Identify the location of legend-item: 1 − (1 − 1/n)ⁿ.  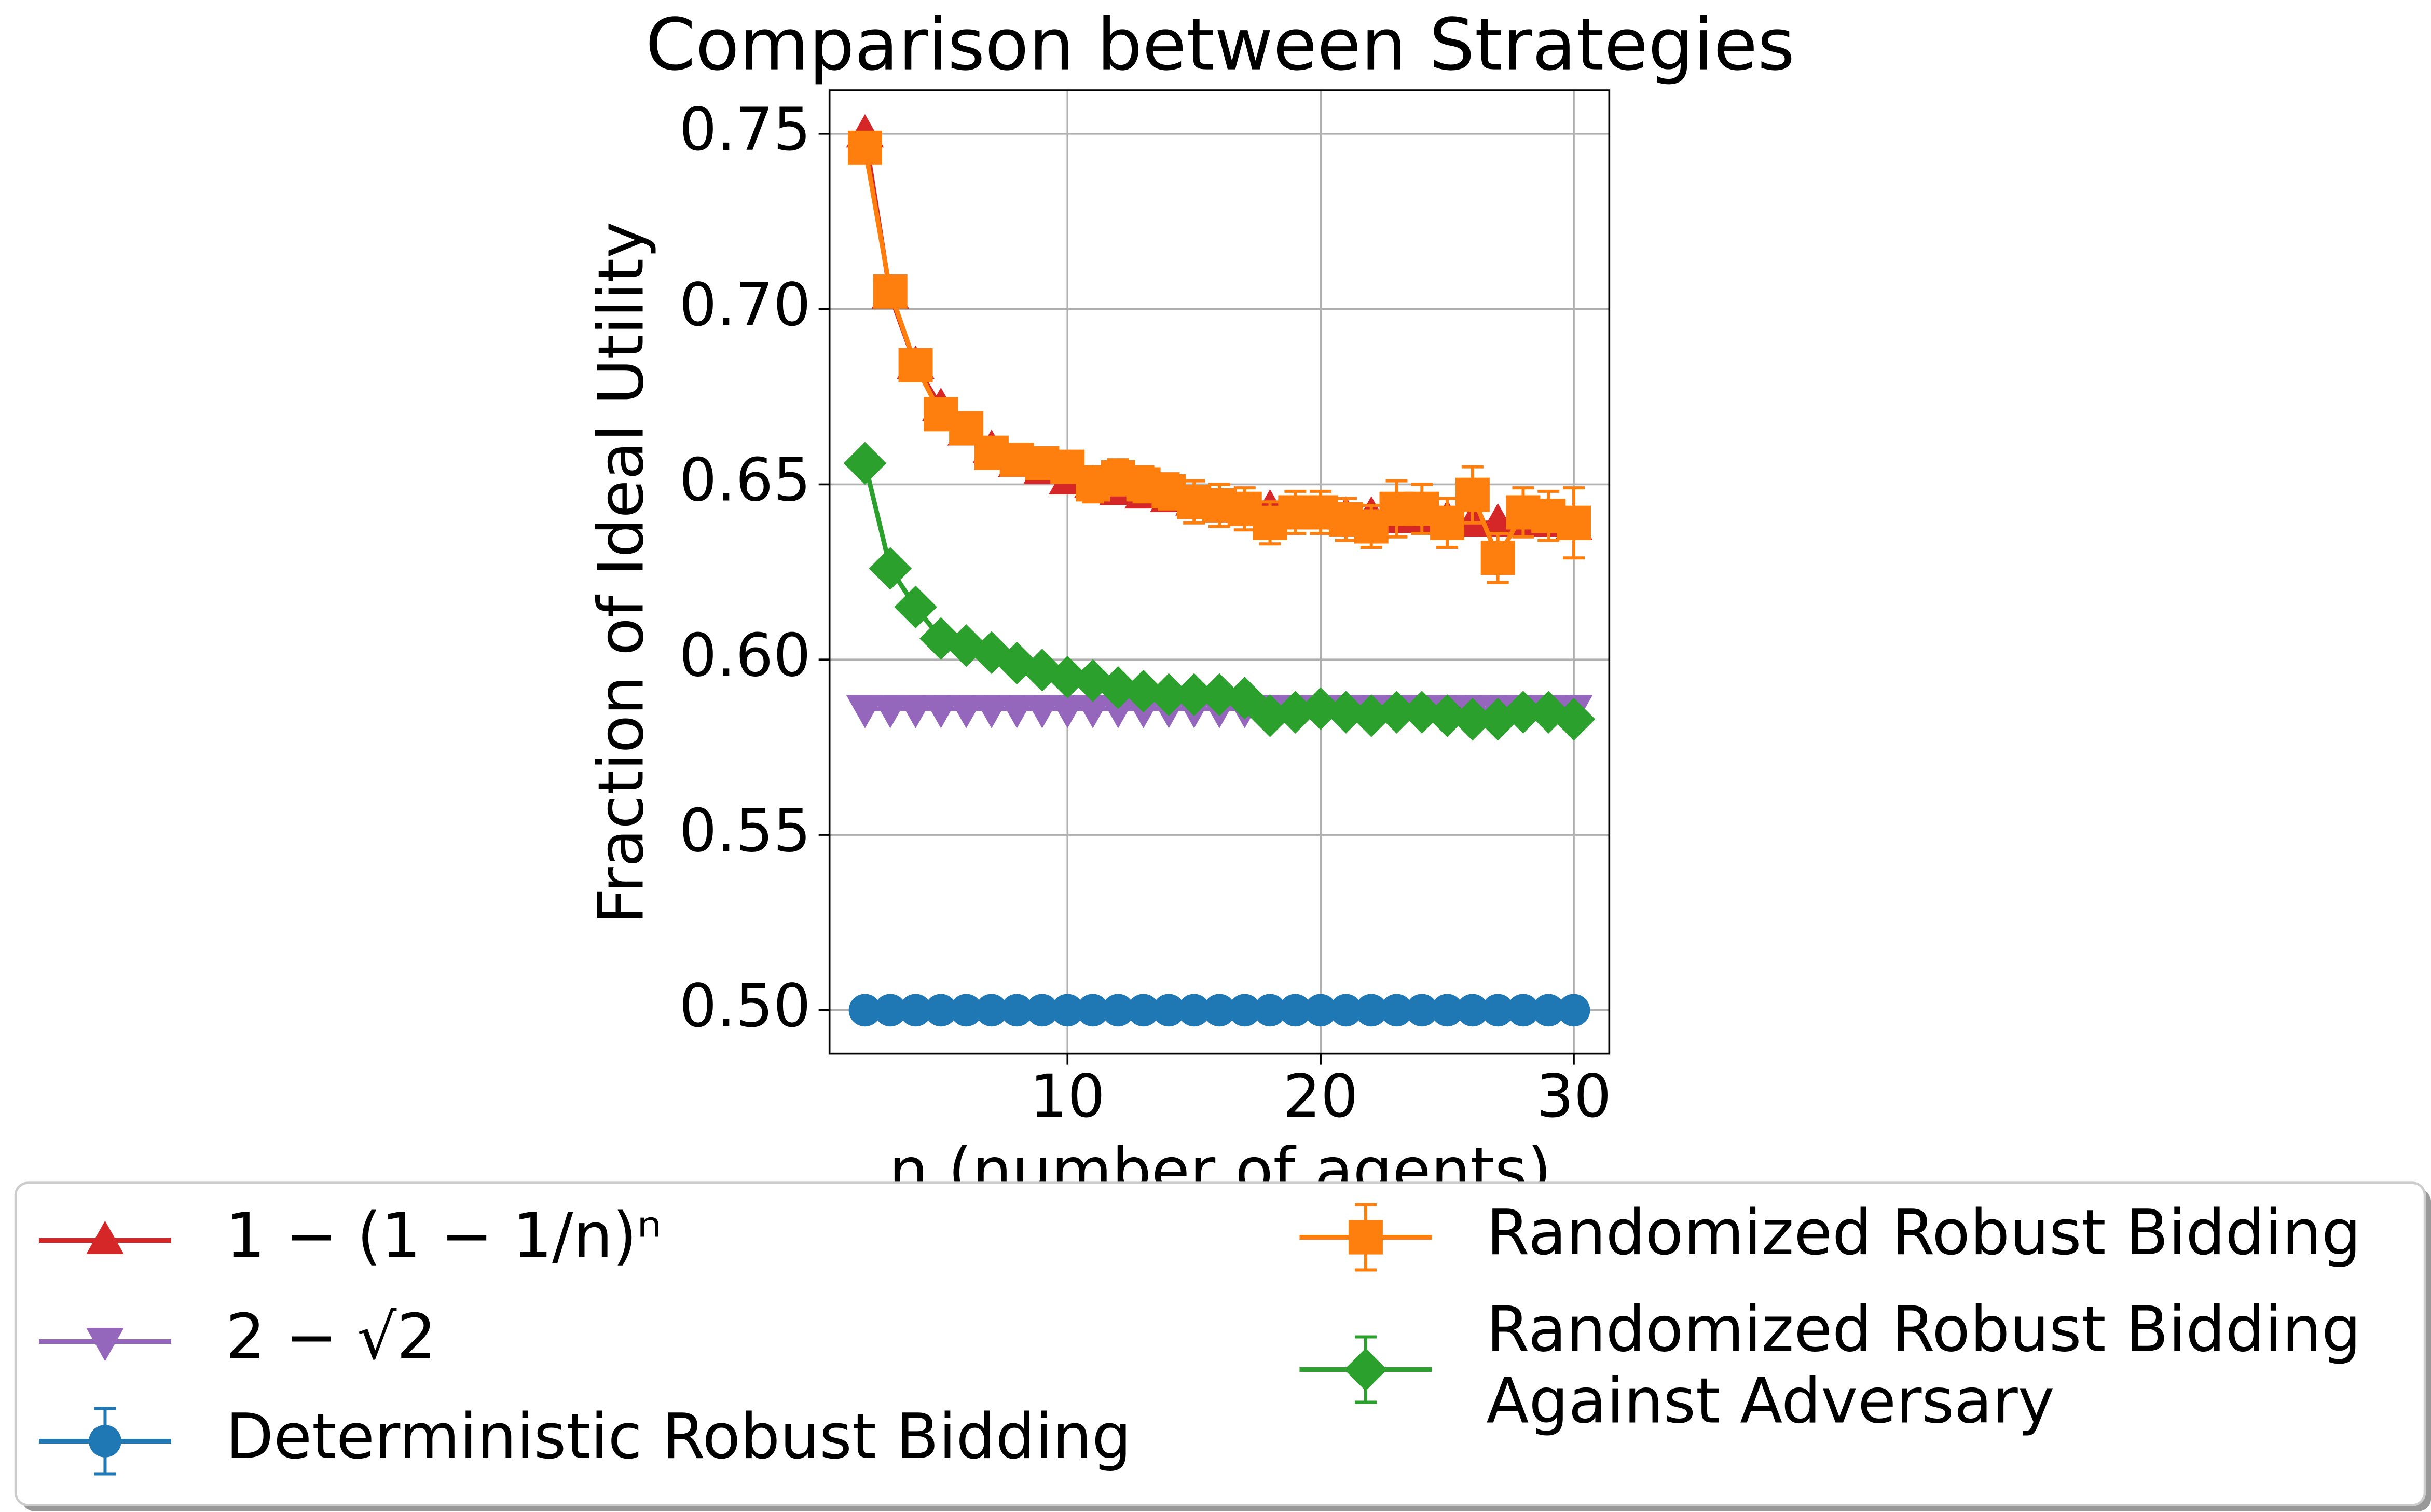
(350, 1236).